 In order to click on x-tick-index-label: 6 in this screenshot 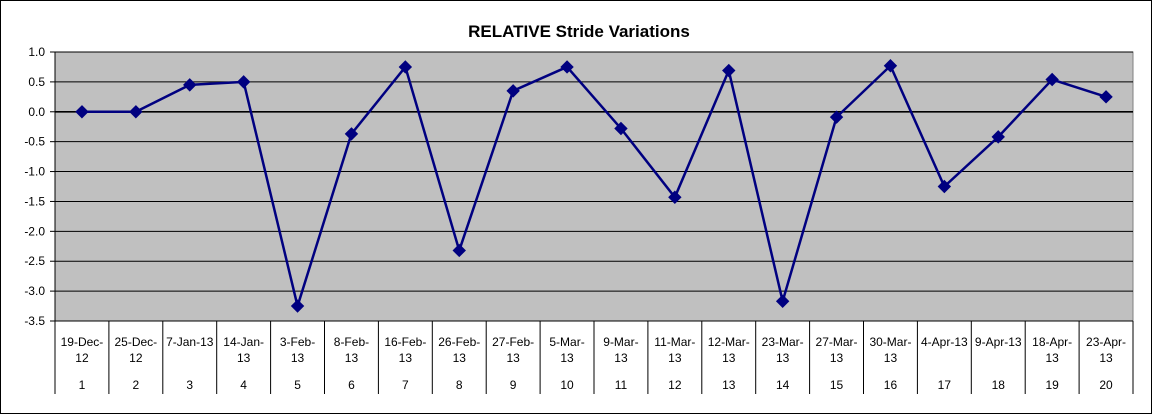, I will do `click(351, 385)`.